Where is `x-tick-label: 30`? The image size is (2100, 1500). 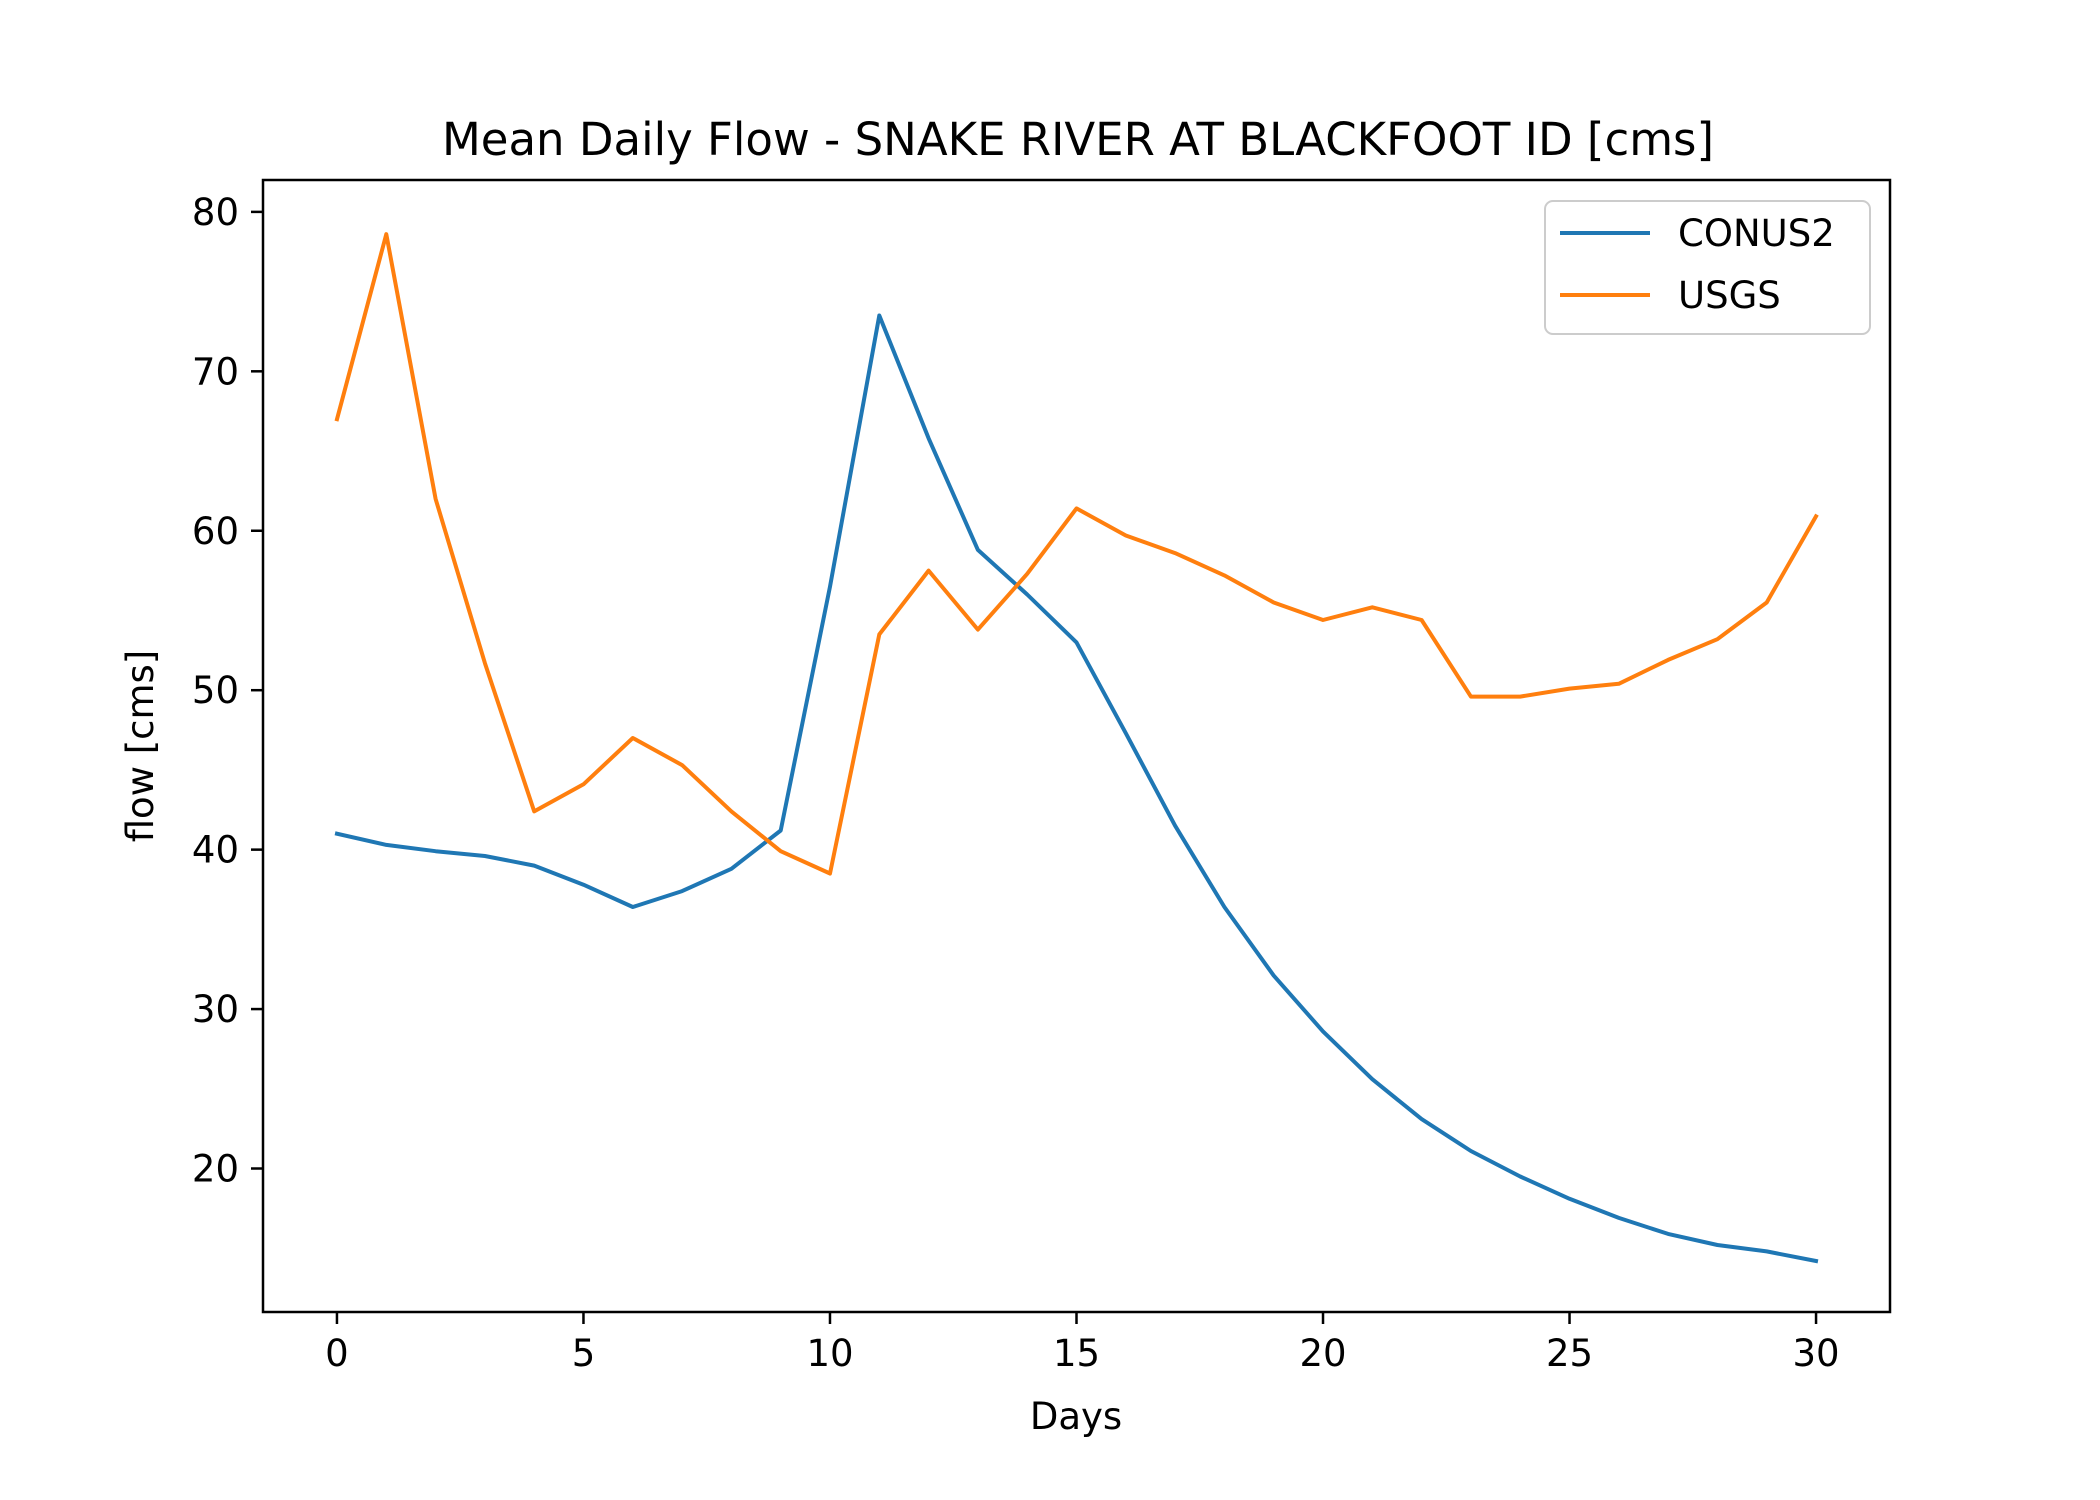
x-tick-label: 30 is located at coordinates (1815, 1353).